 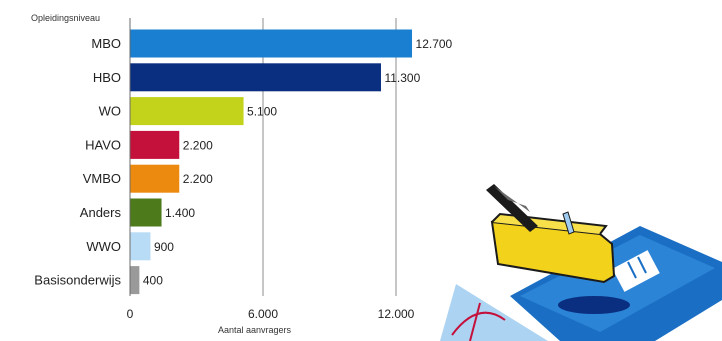 What do you see at coordinates (164, 247) in the screenshot?
I see `value-label: 900` at bounding box center [164, 247].